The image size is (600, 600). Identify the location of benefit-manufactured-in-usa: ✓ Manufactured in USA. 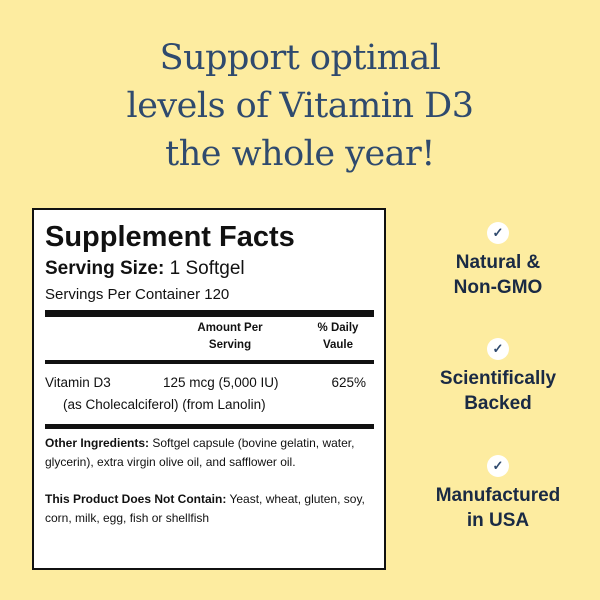
(498, 494).